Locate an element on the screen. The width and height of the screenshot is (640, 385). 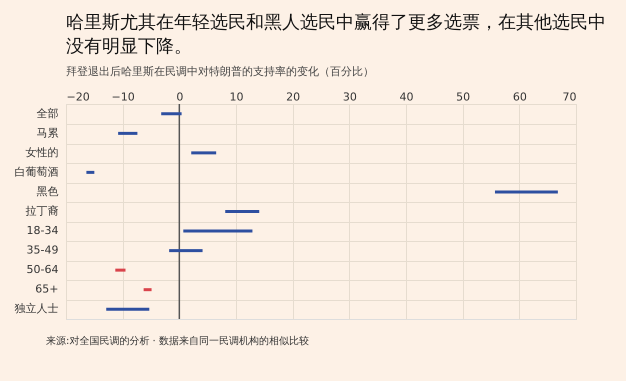
x-tick-label: −10 is located at coordinates (123, 97).